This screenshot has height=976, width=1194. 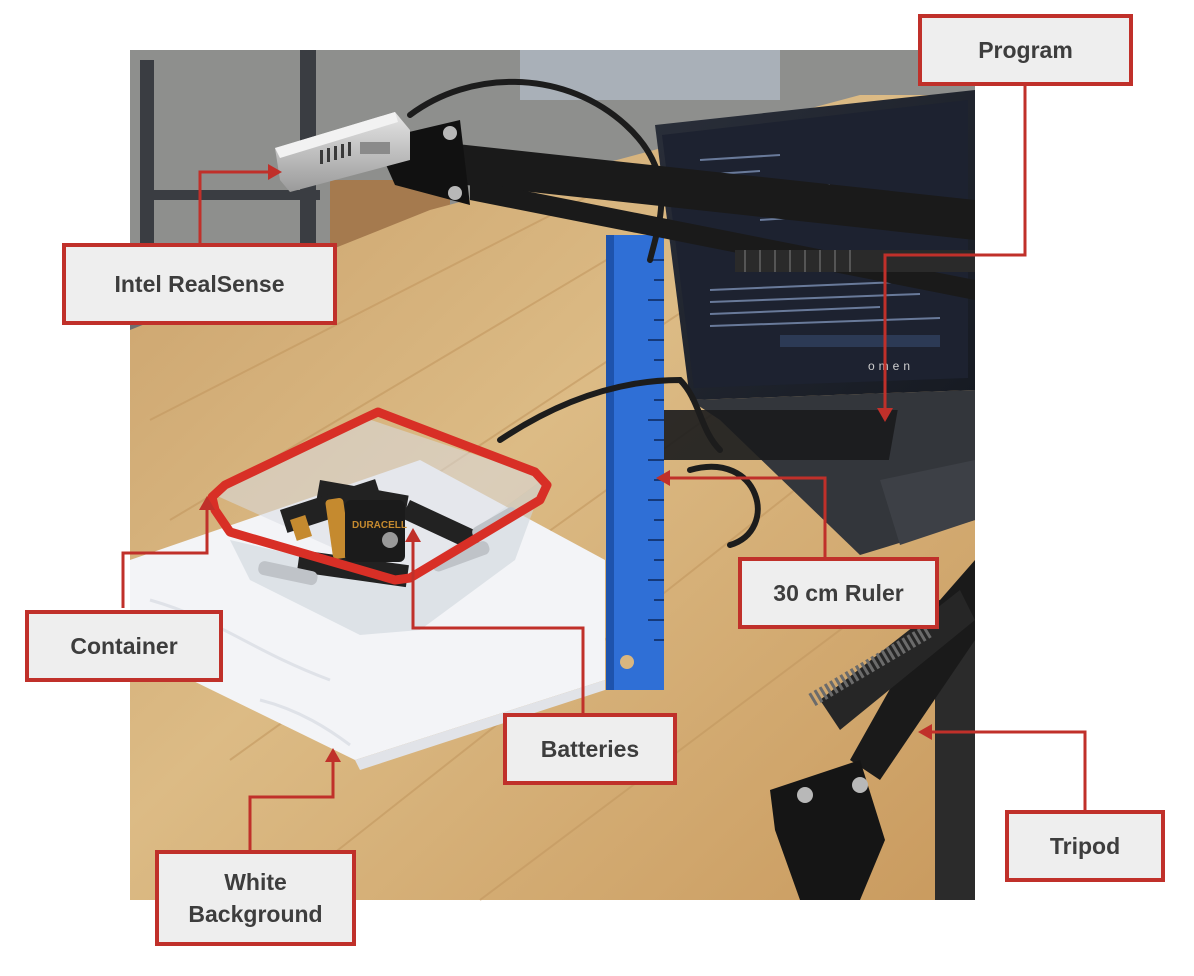 I want to click on ruler, so click(x=635, y=462).